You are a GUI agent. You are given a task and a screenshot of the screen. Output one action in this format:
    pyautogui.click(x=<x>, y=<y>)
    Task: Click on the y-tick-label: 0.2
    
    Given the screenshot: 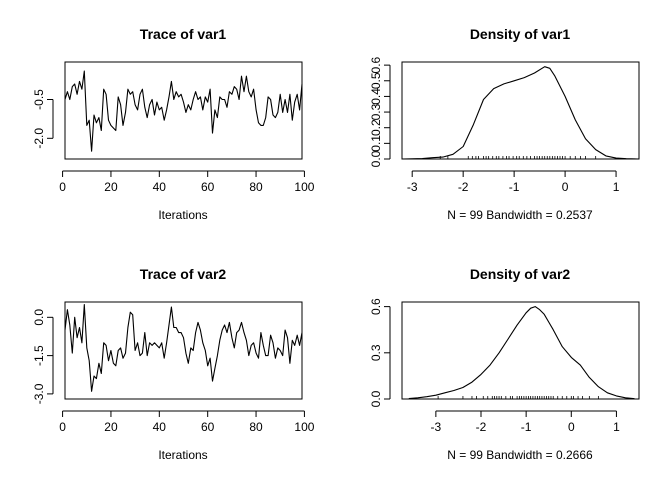 What is the action you would take?
    pyautogui.click(x=376, y=127)
    